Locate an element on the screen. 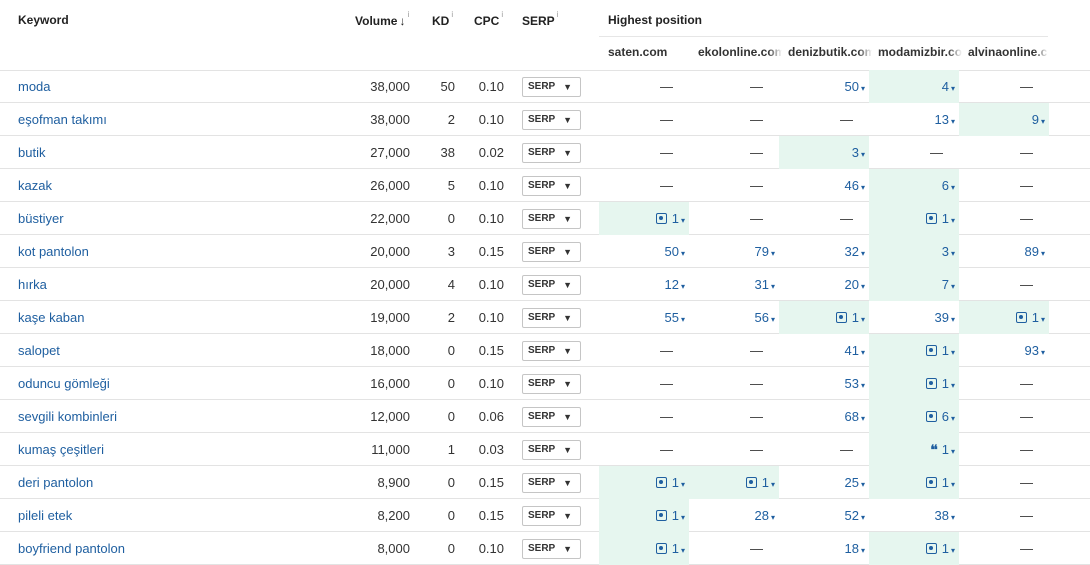 The width and height of the screenshot is (1090, 565). keyword-link: kot pantolon is located at coordinates (53, 251).